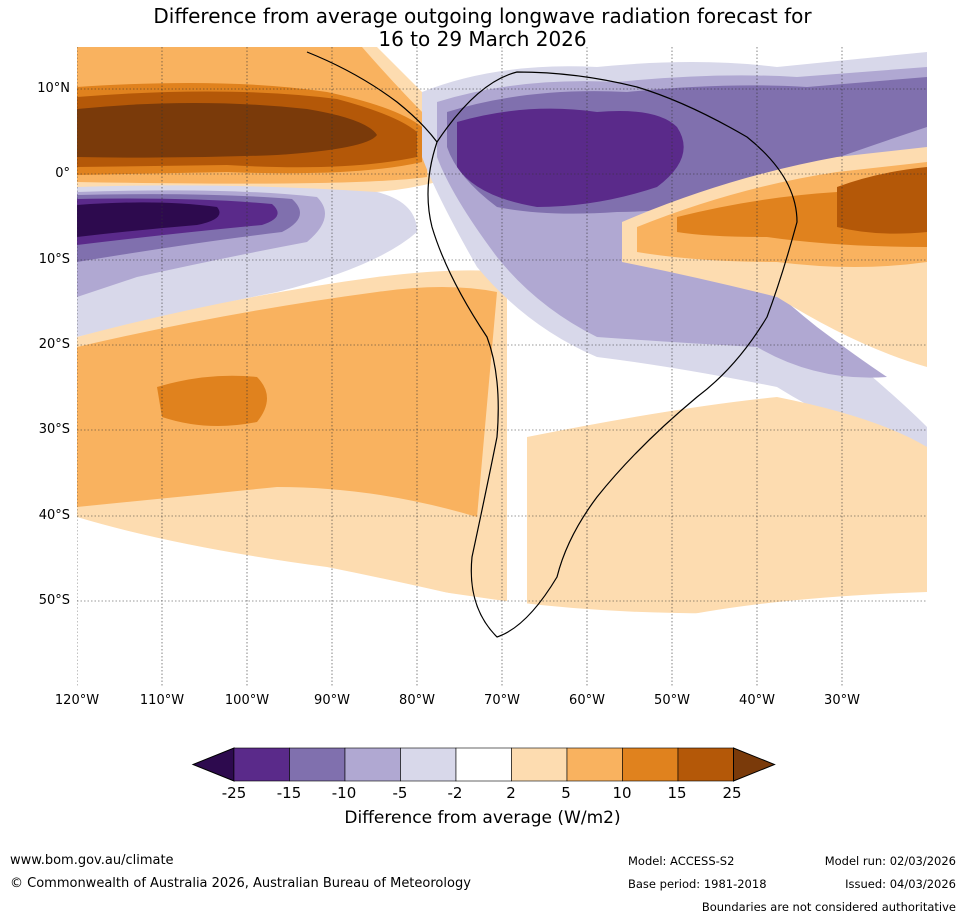  What do you see at coordinates (162, 700) in the screenshot?
I see `lon-label-110w: 110°W` at bounding box center [162, 700].